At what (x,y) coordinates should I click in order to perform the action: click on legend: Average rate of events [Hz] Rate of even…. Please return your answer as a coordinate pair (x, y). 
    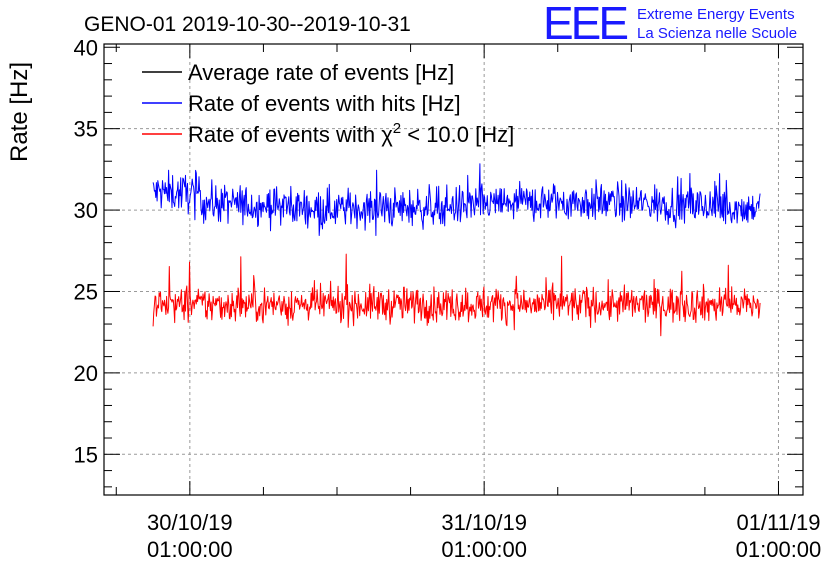
    Looking at the image, I should click on (328, 103).